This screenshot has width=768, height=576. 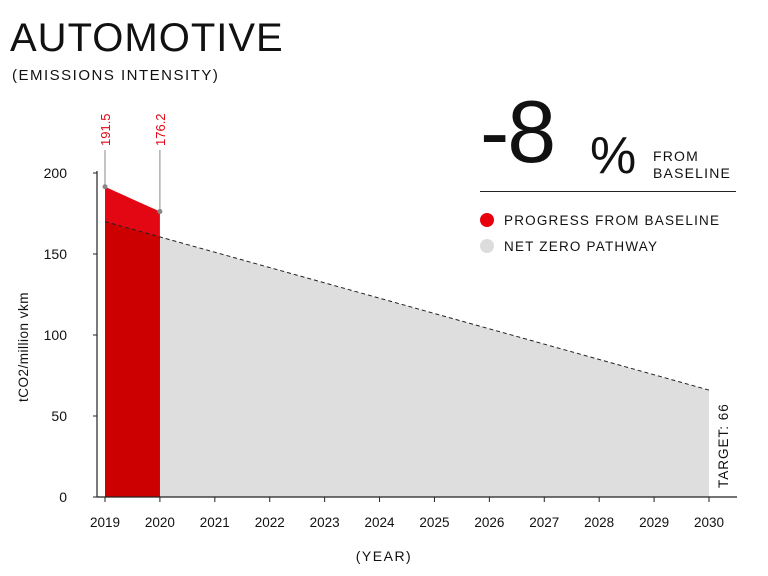 What do you see at coordinates (270, 522) in the screenshot?
I see `x-tick-label: 2022` at bounding box center [270, 522].